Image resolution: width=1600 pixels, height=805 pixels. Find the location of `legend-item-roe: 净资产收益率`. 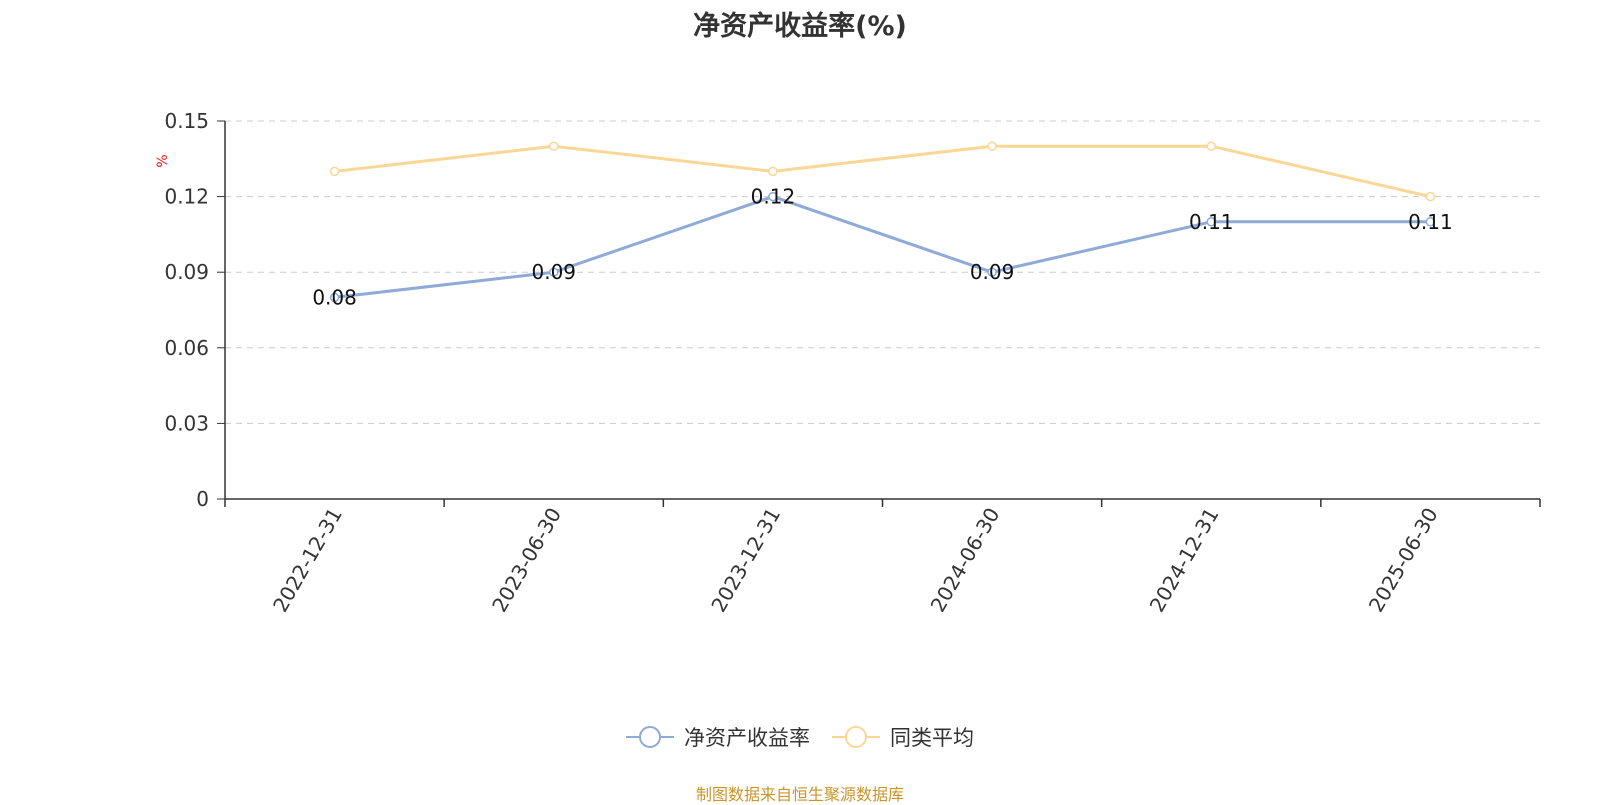

legend-item-roe: 净资产收益率 is located at coordinates (718, 737).